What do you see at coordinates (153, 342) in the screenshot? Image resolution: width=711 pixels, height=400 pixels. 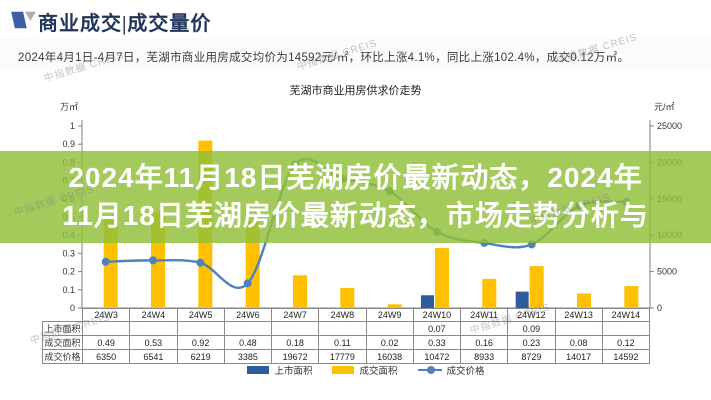 I see `table-cell: 0.53` at bounding box center [153, 342].